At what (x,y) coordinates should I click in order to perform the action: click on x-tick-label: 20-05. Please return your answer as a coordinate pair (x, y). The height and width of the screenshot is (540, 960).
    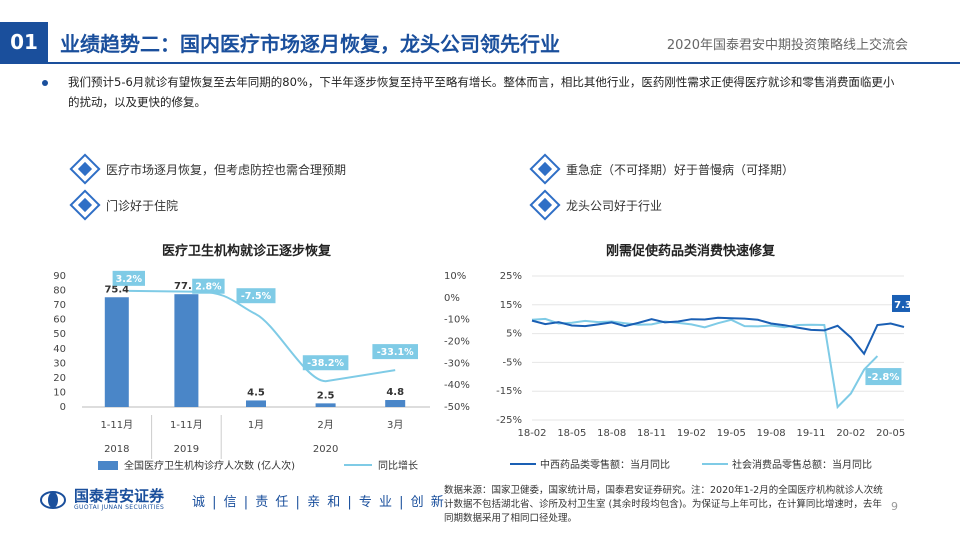
    Looking at the image, I should click on (890, 433).